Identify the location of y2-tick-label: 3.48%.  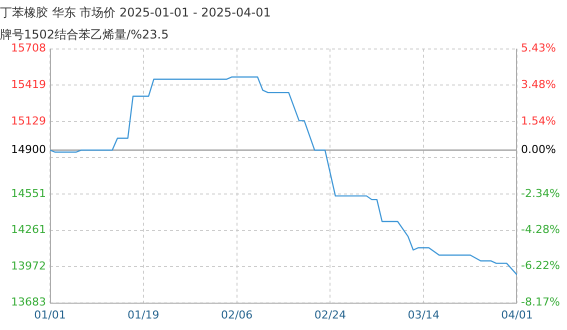
(538, 85).